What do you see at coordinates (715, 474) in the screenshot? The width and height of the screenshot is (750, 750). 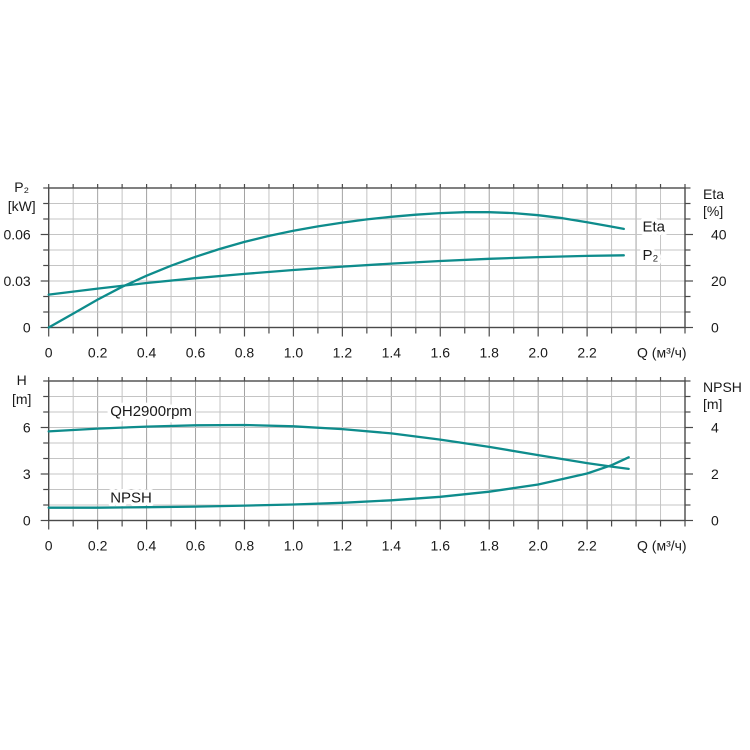 I see `right-tick-label: 2` at bounding box center [715, 474].